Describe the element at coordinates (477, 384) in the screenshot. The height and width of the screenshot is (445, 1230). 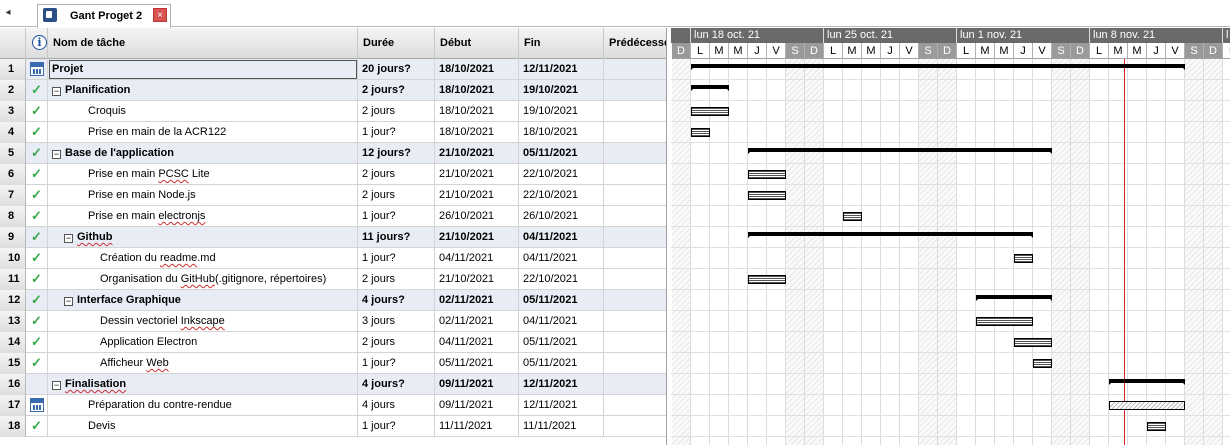
I see `start-cell: 09/11/2021` at that location.